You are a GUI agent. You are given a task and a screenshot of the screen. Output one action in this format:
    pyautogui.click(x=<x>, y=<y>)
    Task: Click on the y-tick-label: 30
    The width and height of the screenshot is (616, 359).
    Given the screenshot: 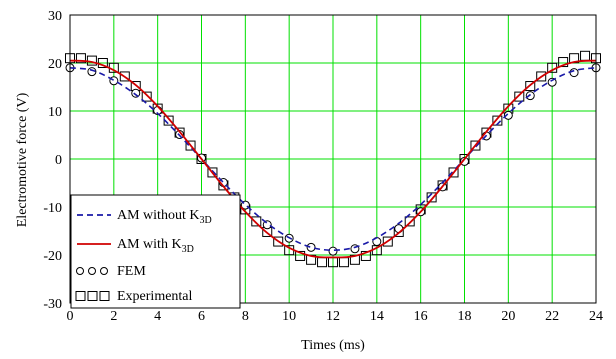 What is the action you would take?
    pyautogui.click(x=55, y=16)
    